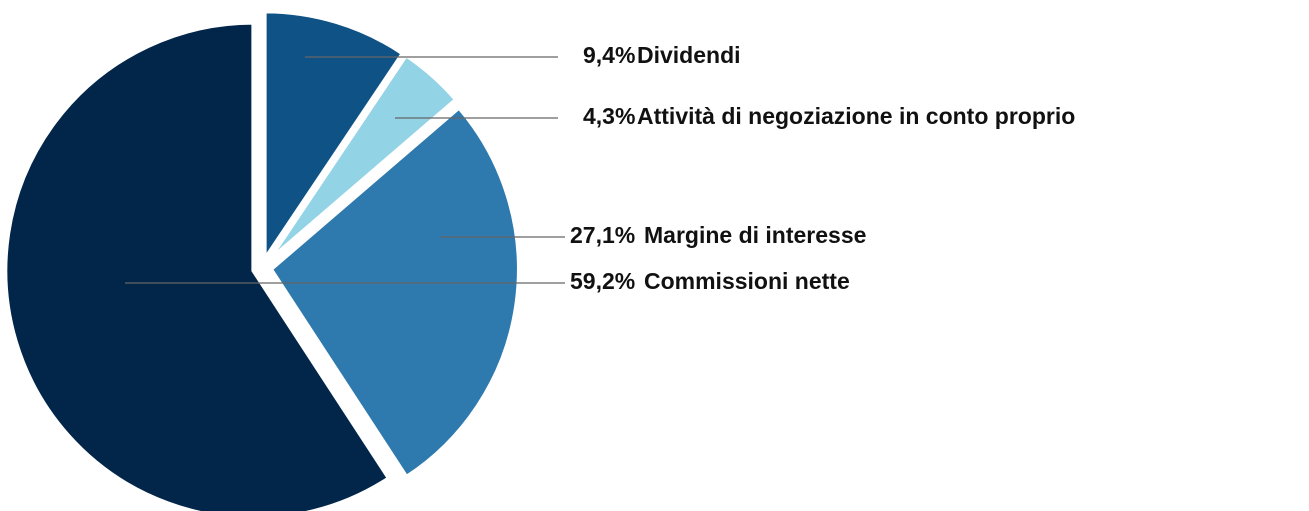 Image resolution: width=1309 pixels, height=511 pixels. Describe the element at coordinates (689, 55) in the screenshot. I see `category-label: Dividendi` at that location.